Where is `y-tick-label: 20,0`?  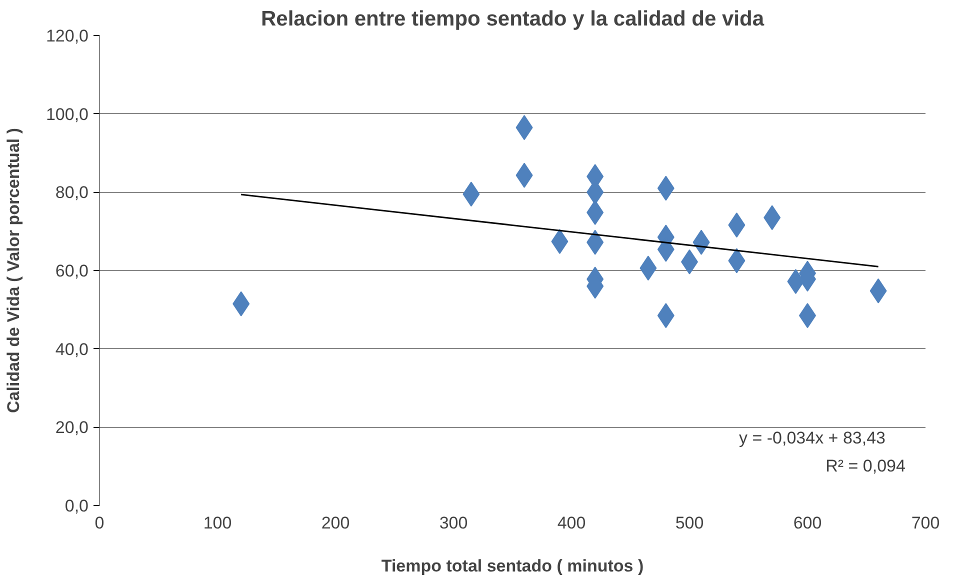
y-tick-label: 20,0 is located at coordinates (72, 428).